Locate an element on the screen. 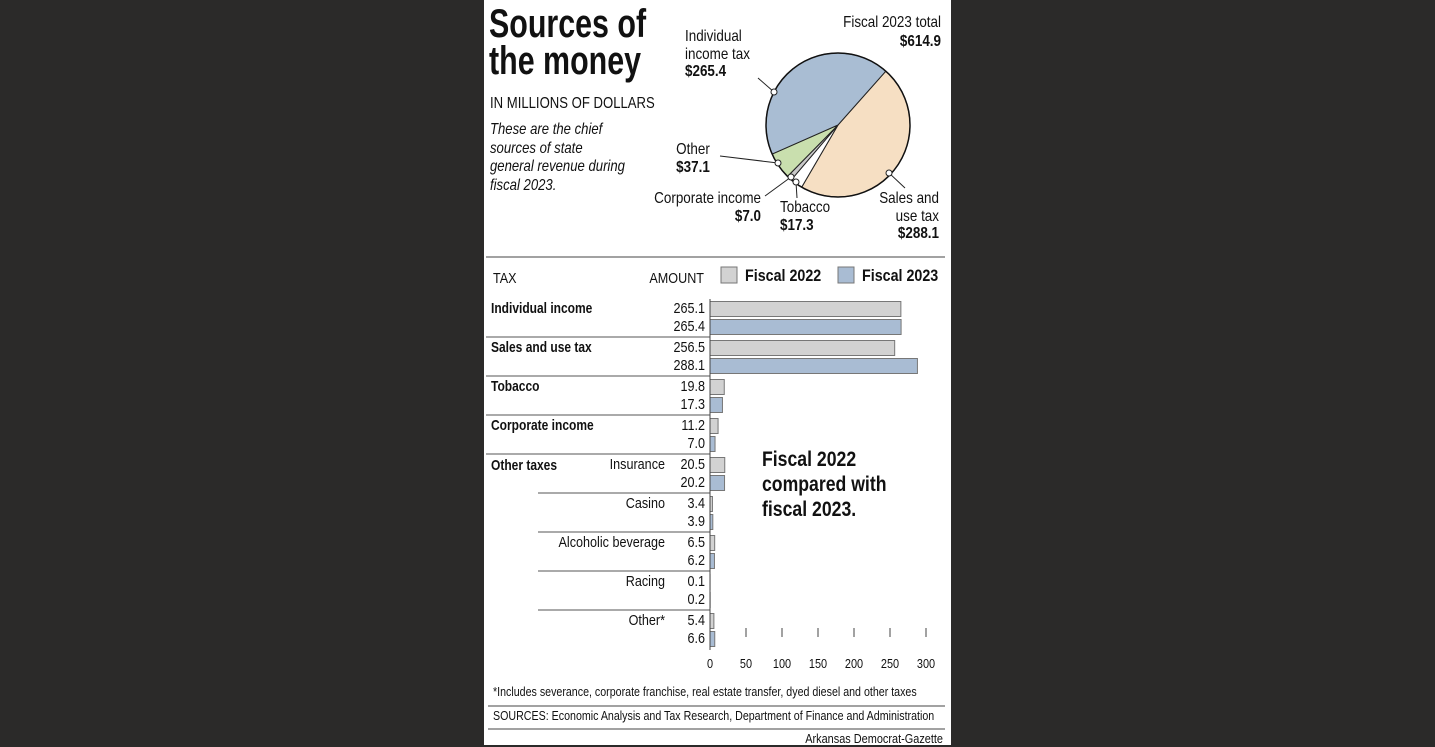 The image size is (1435, 747). x-tick-label: 200 is located at coordinates (854, 664).